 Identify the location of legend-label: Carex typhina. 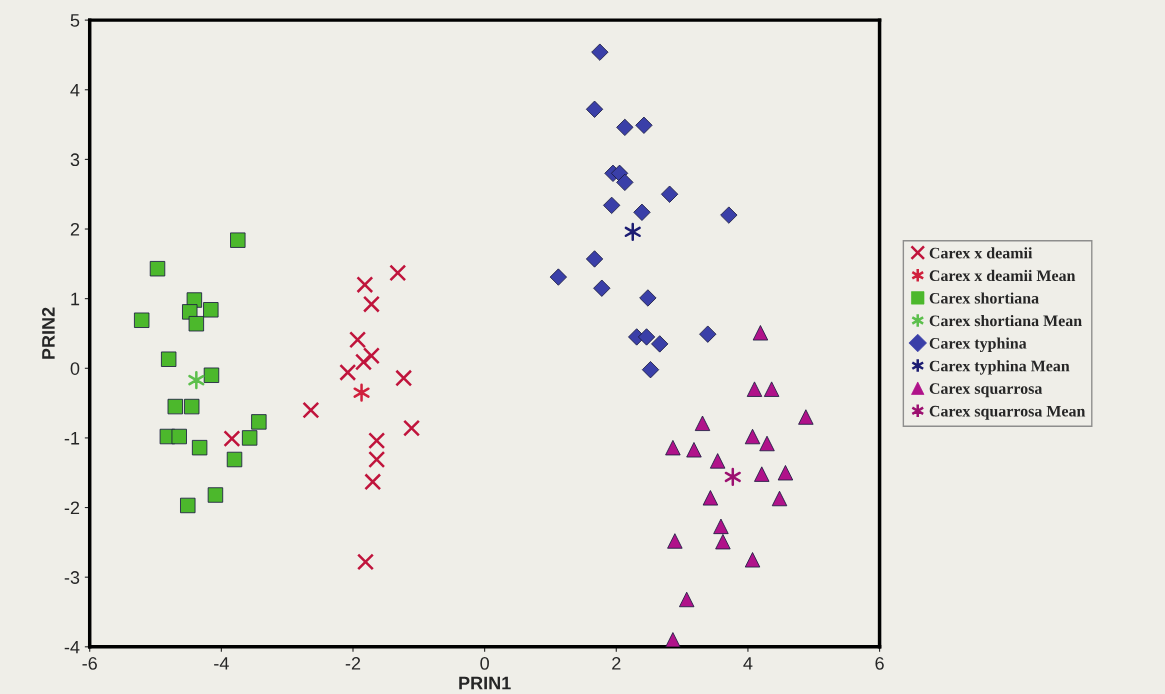
(978, 345).